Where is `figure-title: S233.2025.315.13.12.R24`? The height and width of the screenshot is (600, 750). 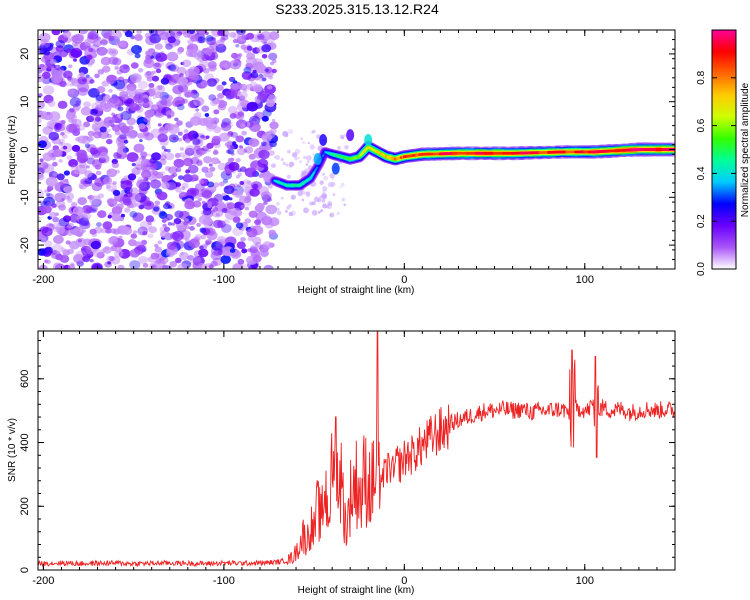
figure-title: S233.2025.315.13.12.R24 is located at coordinates (357, 9).